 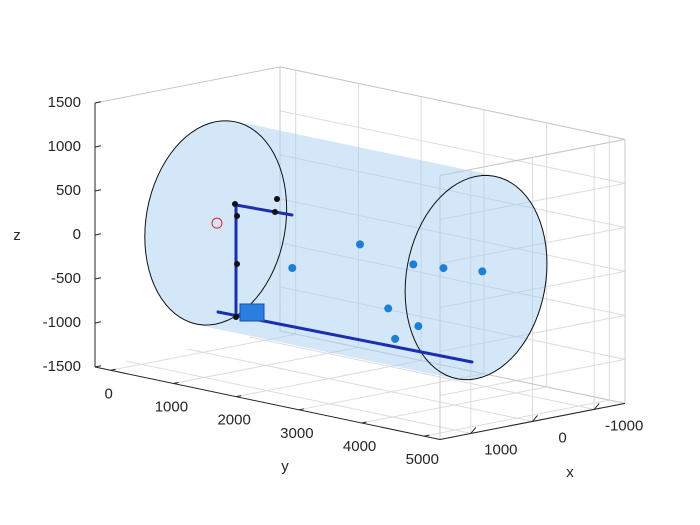 I want to click on y-tick-label: 2000, so click(x=233, y=420).